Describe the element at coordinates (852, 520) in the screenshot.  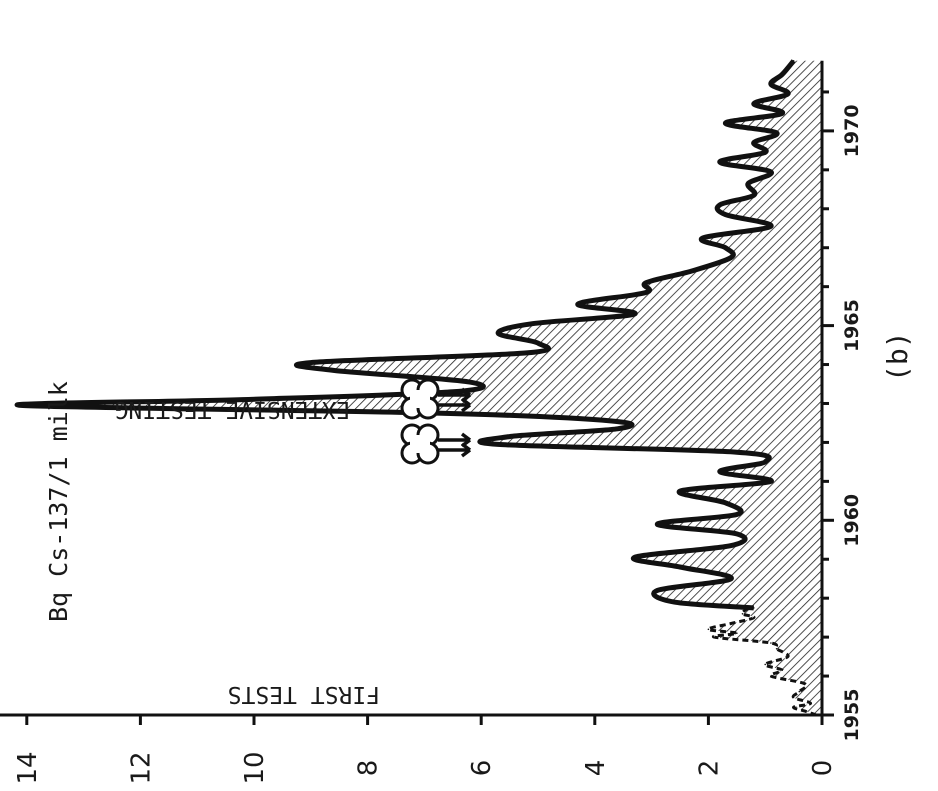
I see `x-tick-label: 1960` at that location.